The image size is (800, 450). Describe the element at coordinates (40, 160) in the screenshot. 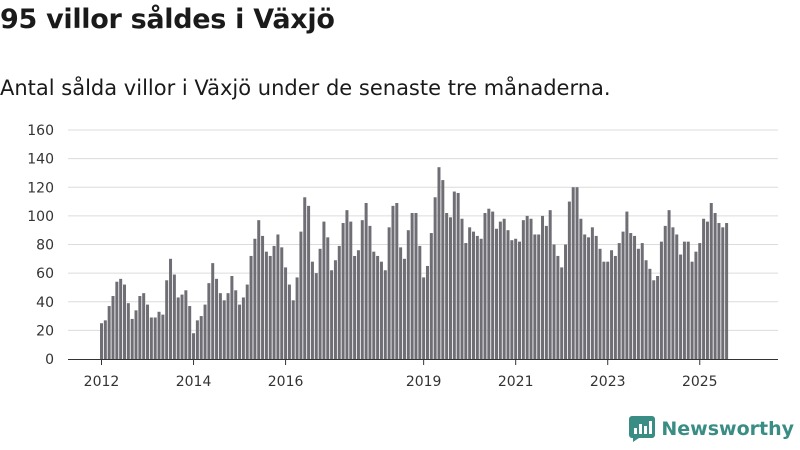

I see `y-tick-label: 140` at that location.